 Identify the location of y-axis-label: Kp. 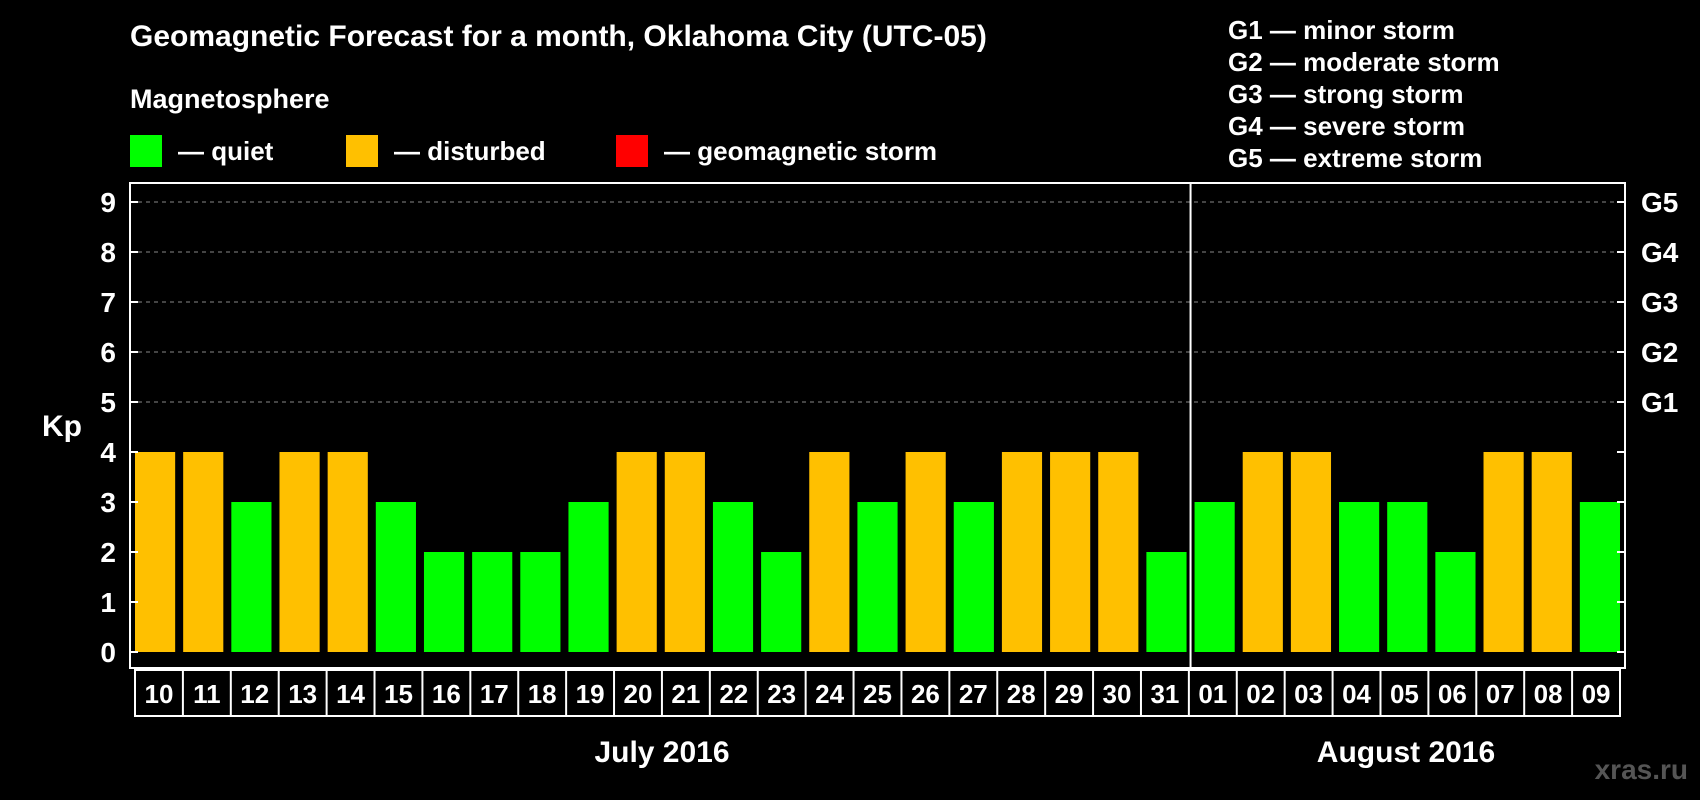
(62, 426).